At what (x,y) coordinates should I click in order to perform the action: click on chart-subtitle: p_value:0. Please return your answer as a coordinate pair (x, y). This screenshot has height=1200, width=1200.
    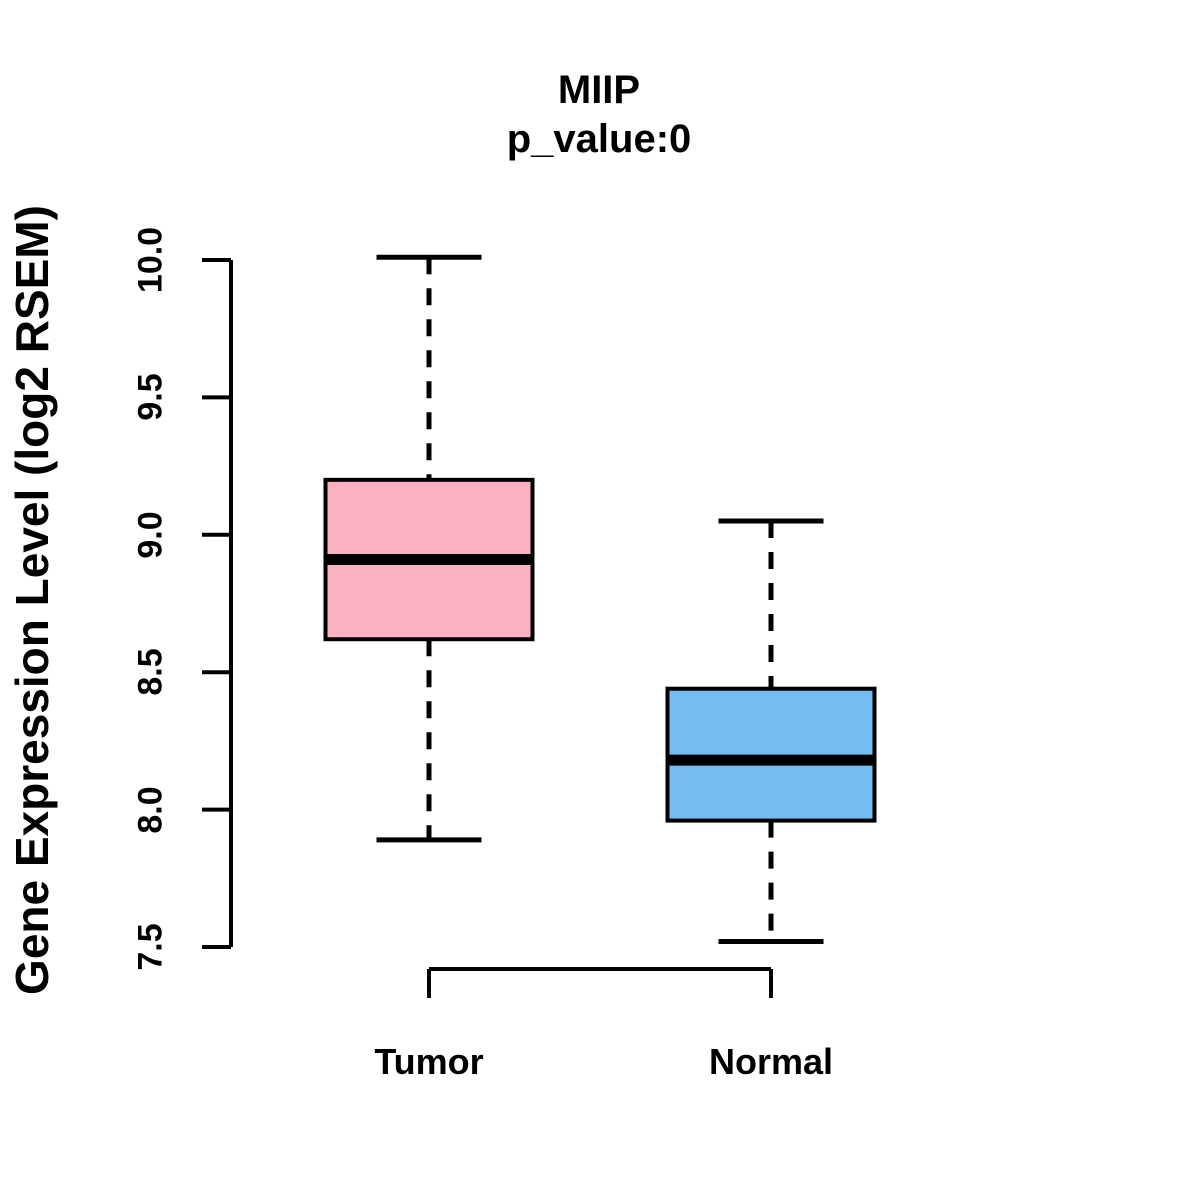
    Looking at the image, I should click on (599, 139).